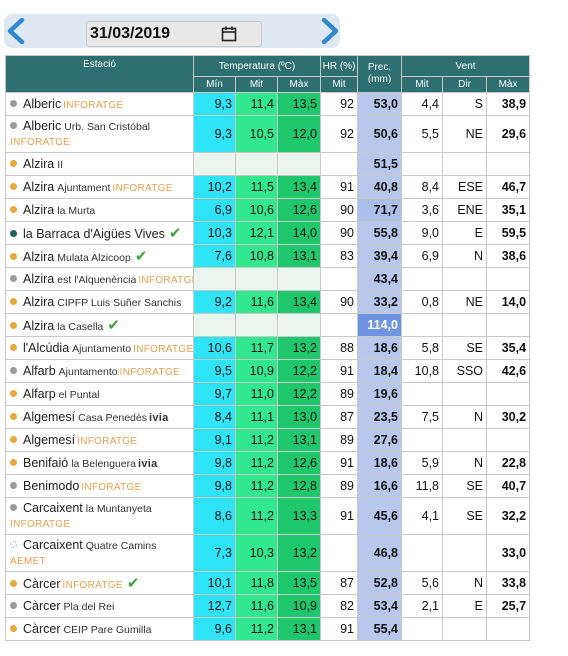  Describe the element at coordinates (99, 187) in the screenshot. I see `station-cell: Alzira Ajuntament INFORATGE` at that location.